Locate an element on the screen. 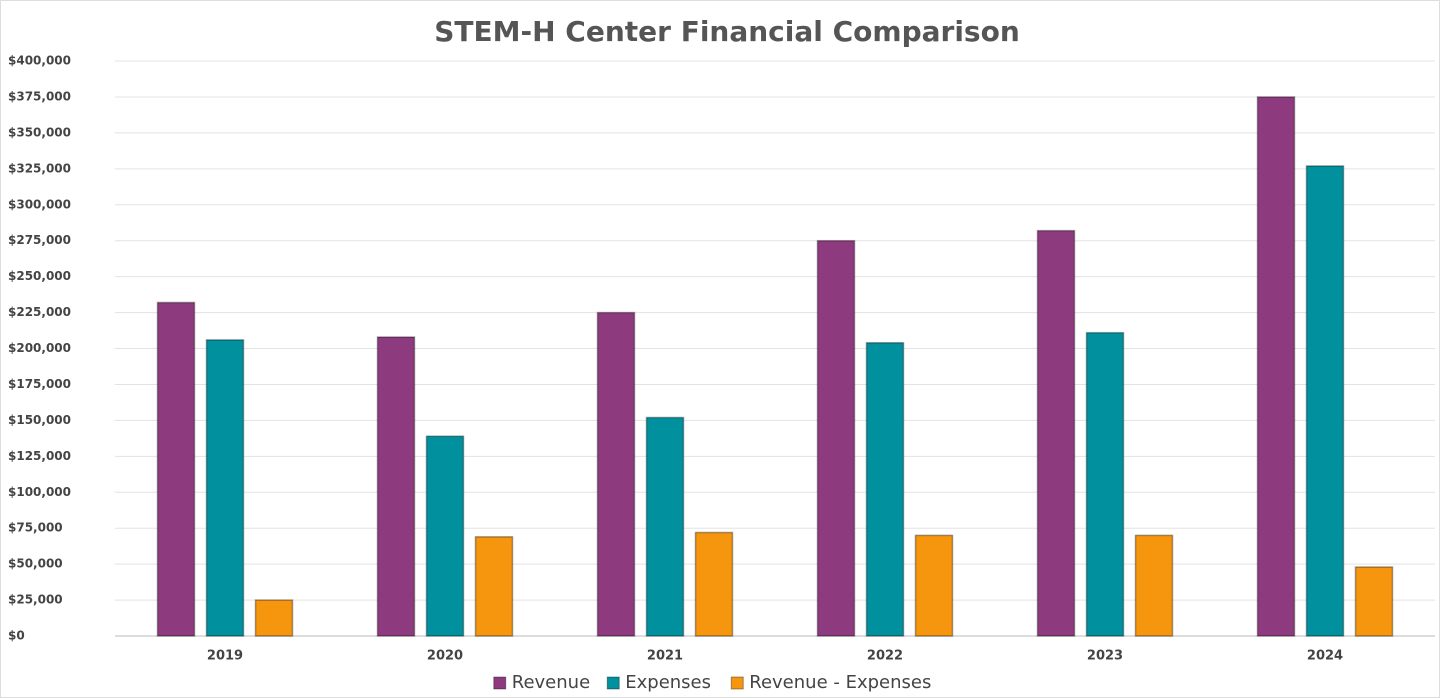 Image resolution: width=1440 pixels, height=698 pixels. x-tick-label: 2024 is located at coordinates (1325, 656).